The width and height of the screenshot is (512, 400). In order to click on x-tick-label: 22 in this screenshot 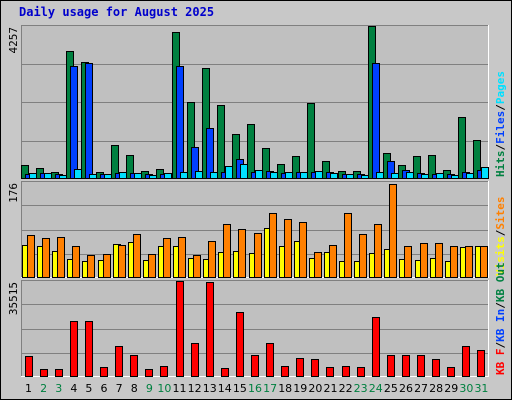, I will do `click(346, 388)`.